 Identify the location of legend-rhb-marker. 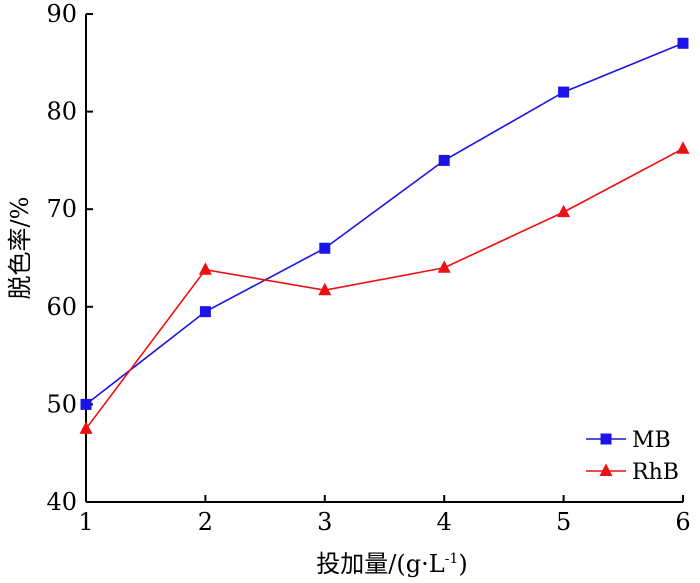
(606, 470).